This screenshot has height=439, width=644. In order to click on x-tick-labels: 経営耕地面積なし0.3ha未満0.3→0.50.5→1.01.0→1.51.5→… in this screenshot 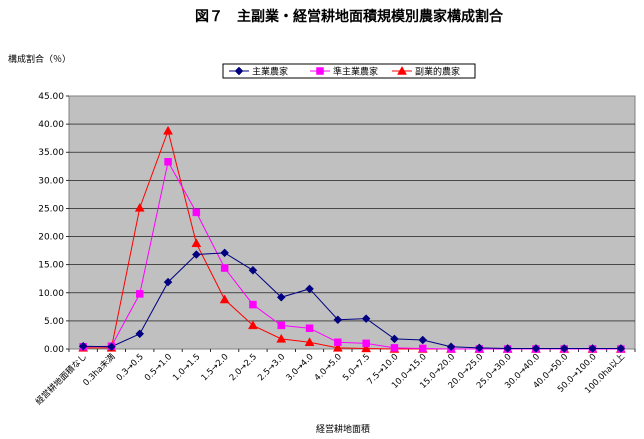, I will do `click(334, 378)`.